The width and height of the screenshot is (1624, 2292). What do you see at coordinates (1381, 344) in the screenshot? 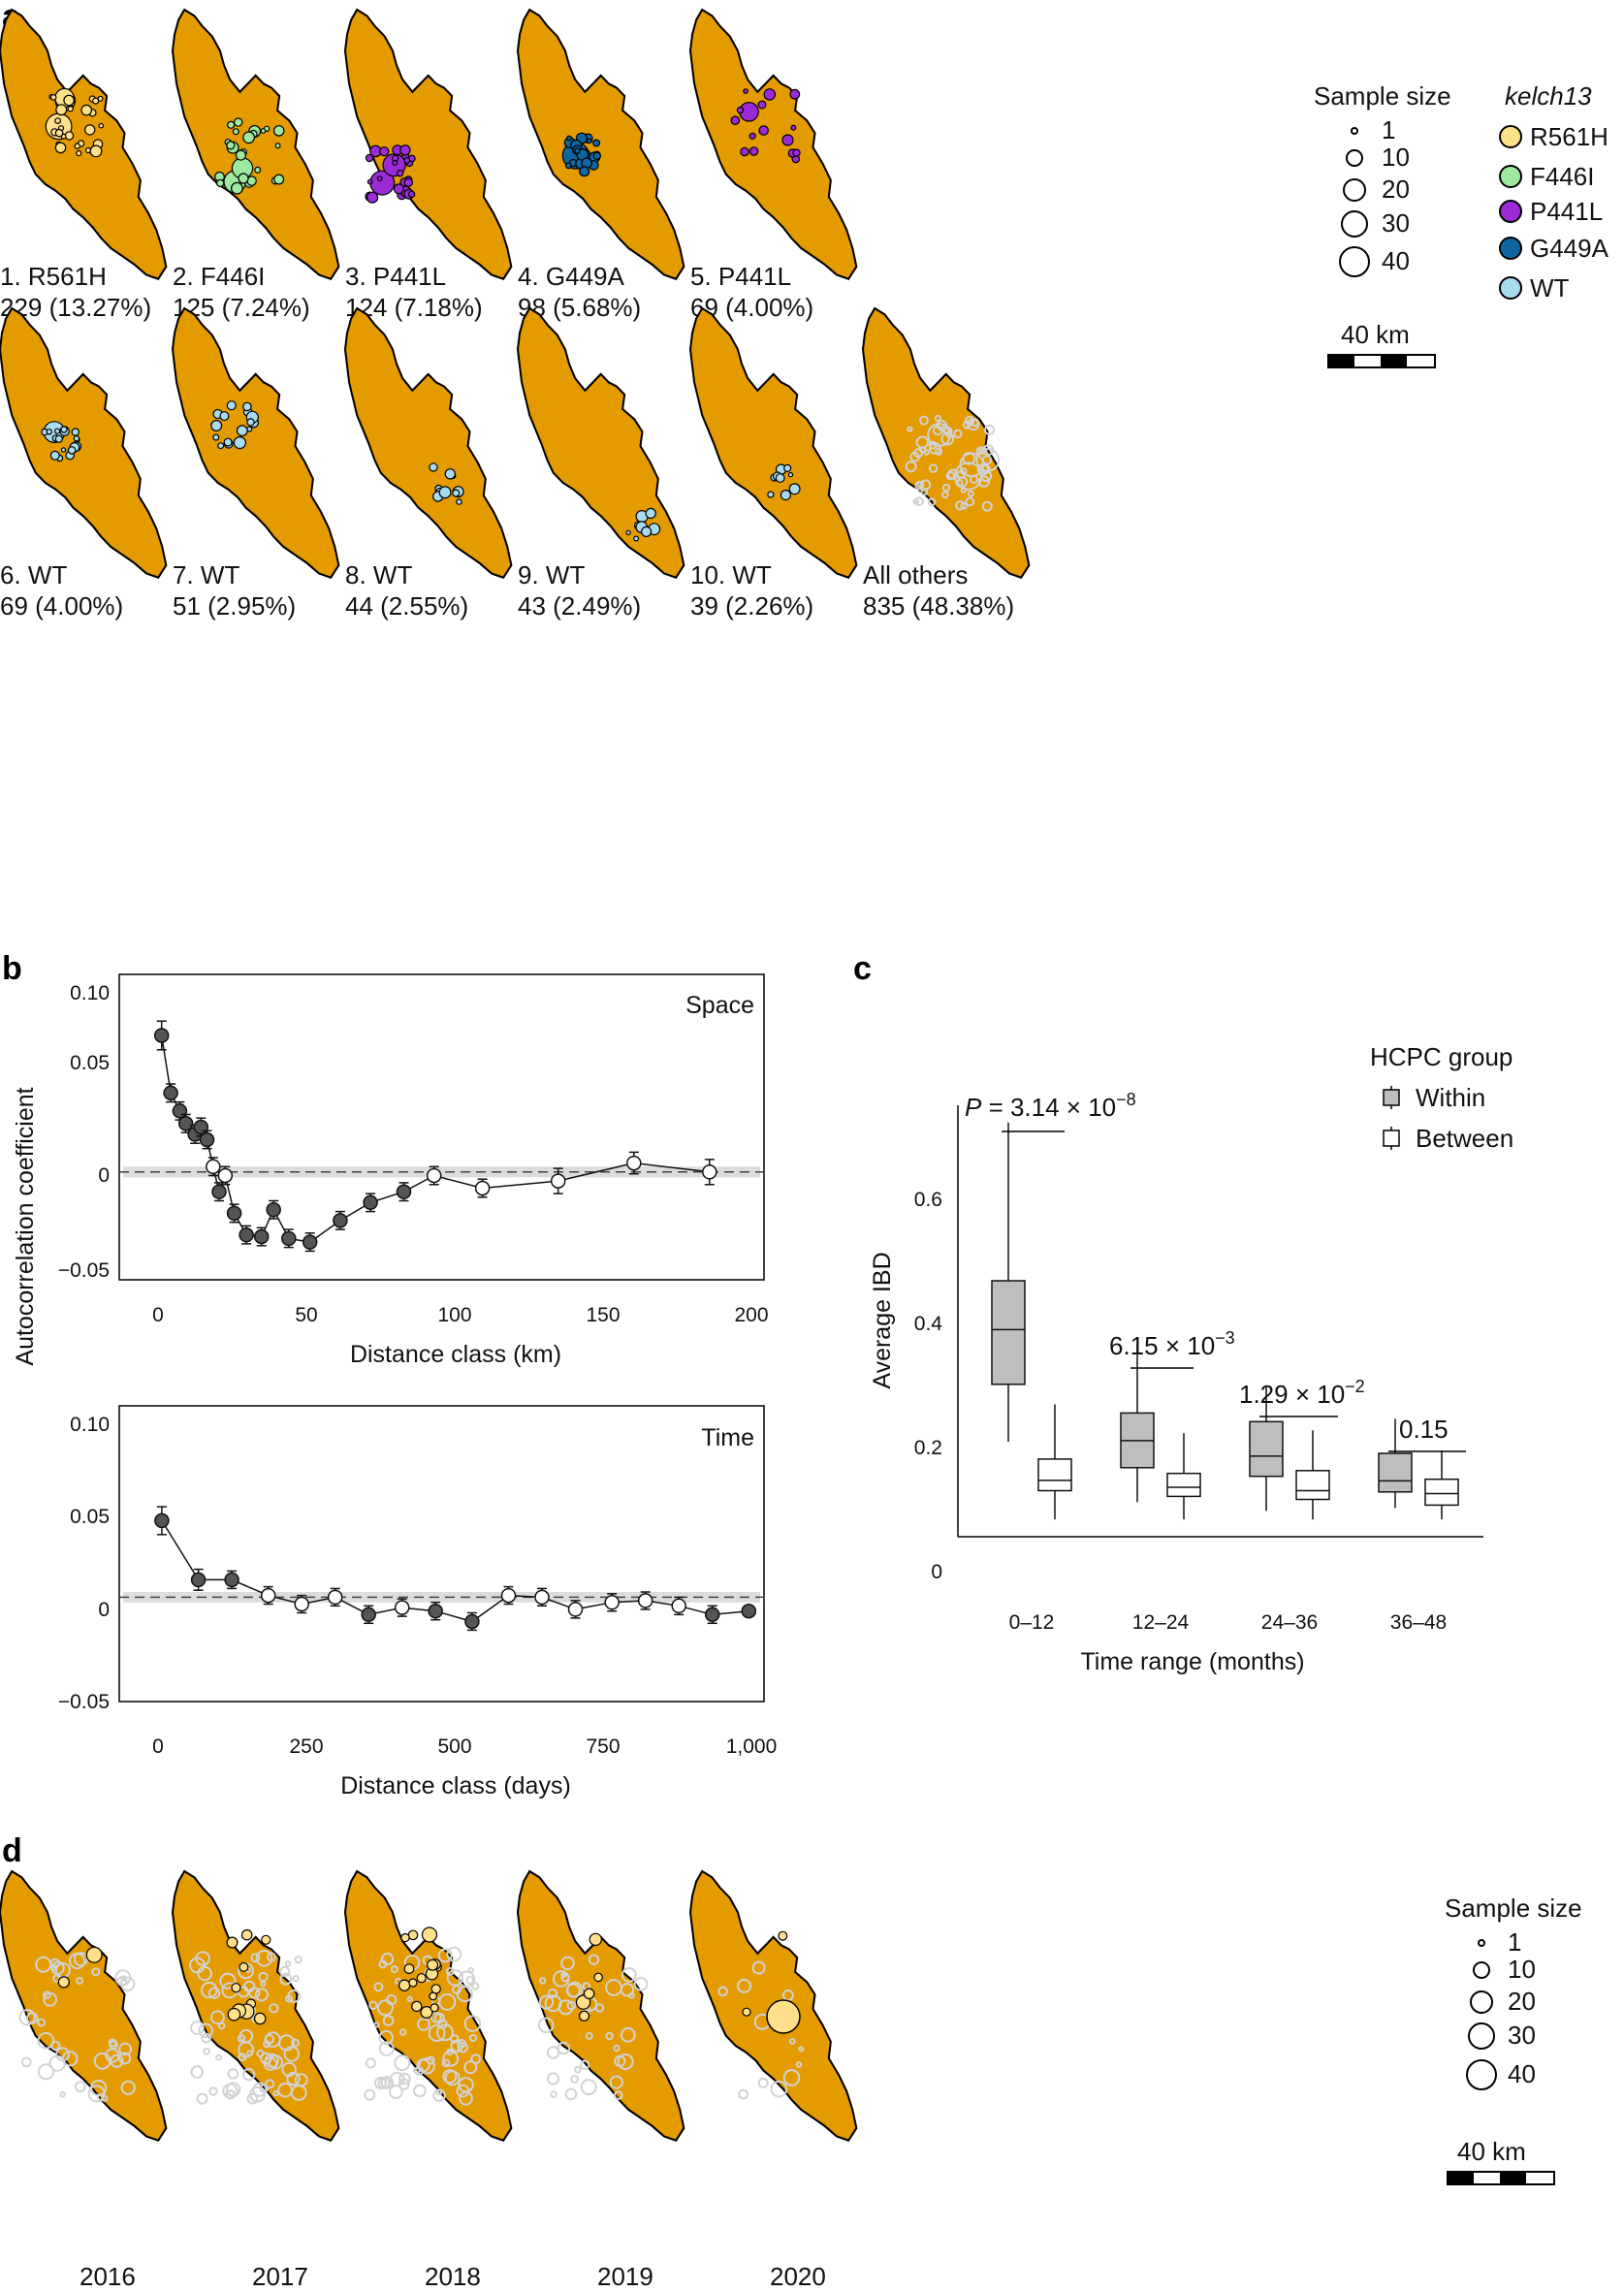
I see `panel-a-scale-bar: 40 km` at bounding box center [1381, 344].